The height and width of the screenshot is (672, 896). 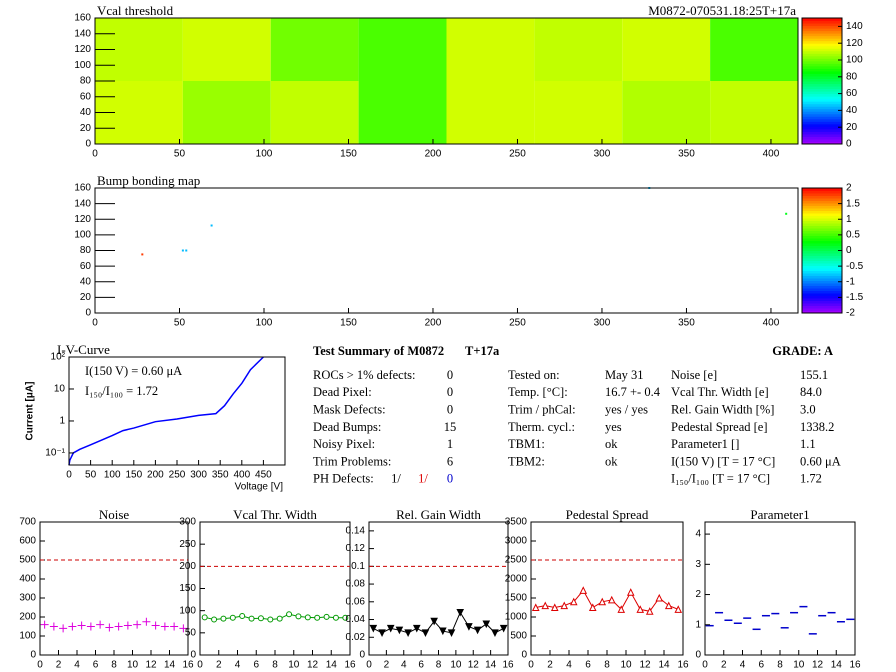 What do you see at coordinates (624, 375) in the screenshot?
I see `condition-value: May 31` at bounding box center [624, 375].